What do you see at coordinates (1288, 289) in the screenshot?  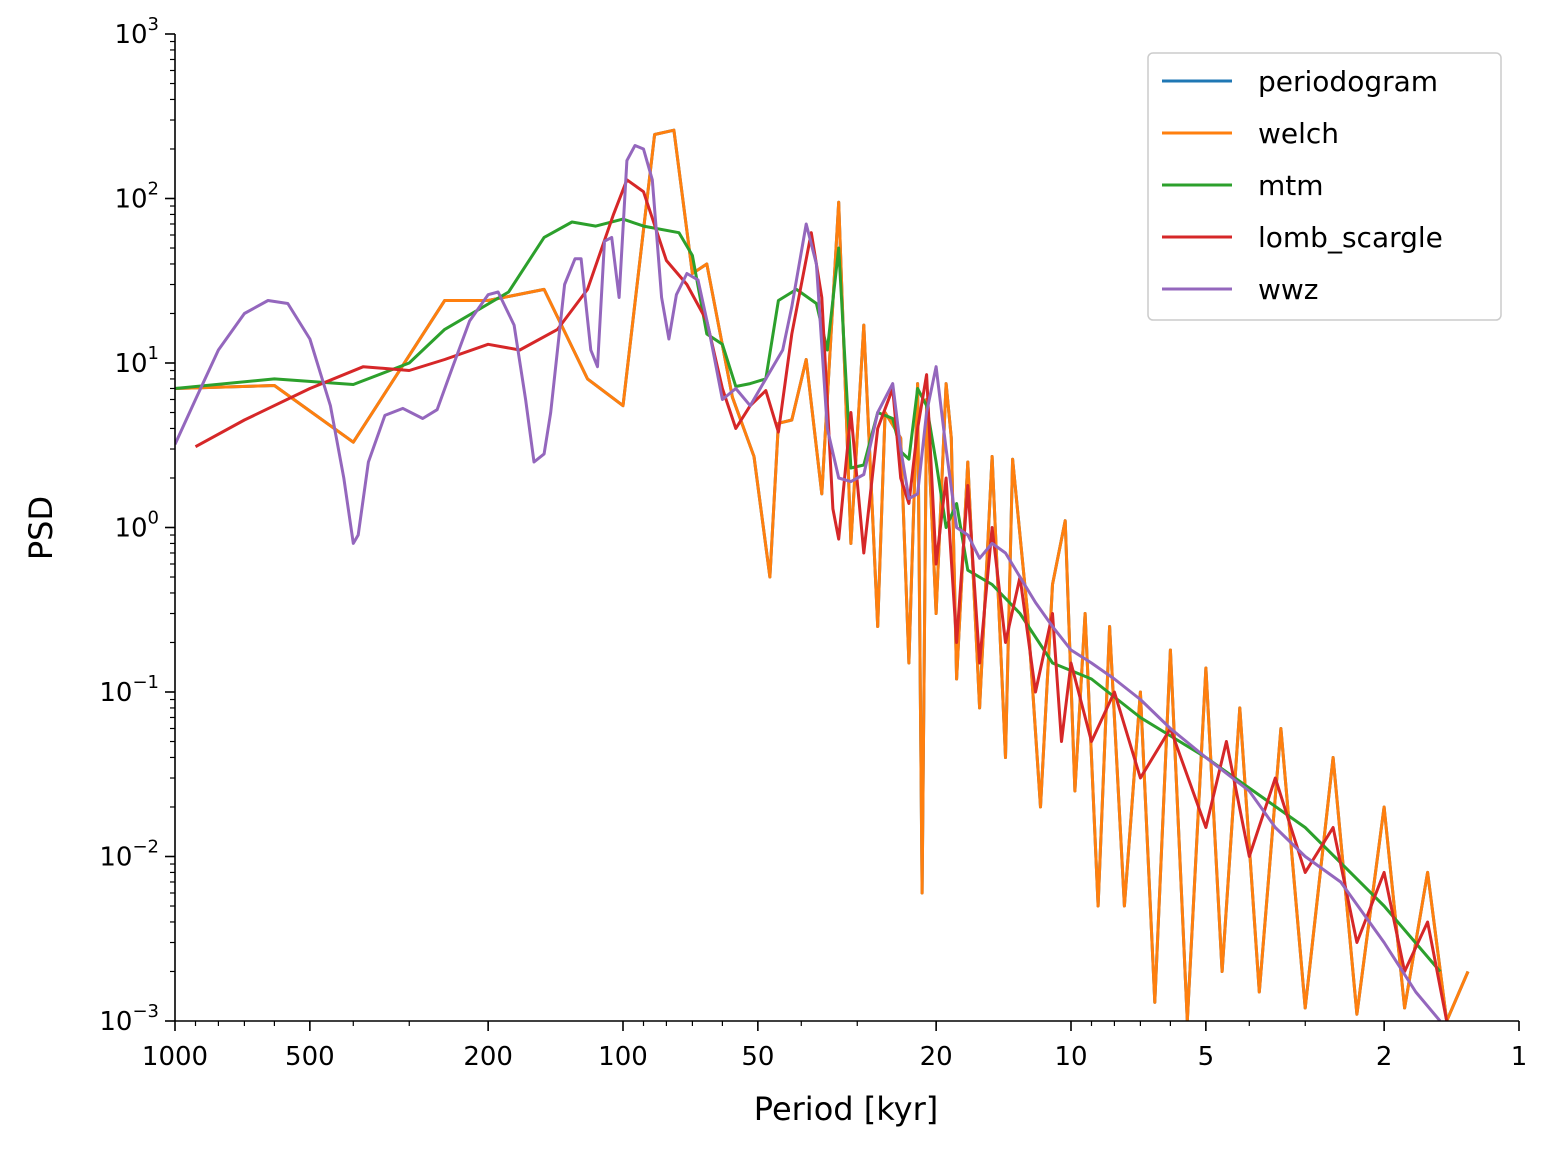 I see `legend-label-wwz: wwz` at bounding box center [1288, 289].